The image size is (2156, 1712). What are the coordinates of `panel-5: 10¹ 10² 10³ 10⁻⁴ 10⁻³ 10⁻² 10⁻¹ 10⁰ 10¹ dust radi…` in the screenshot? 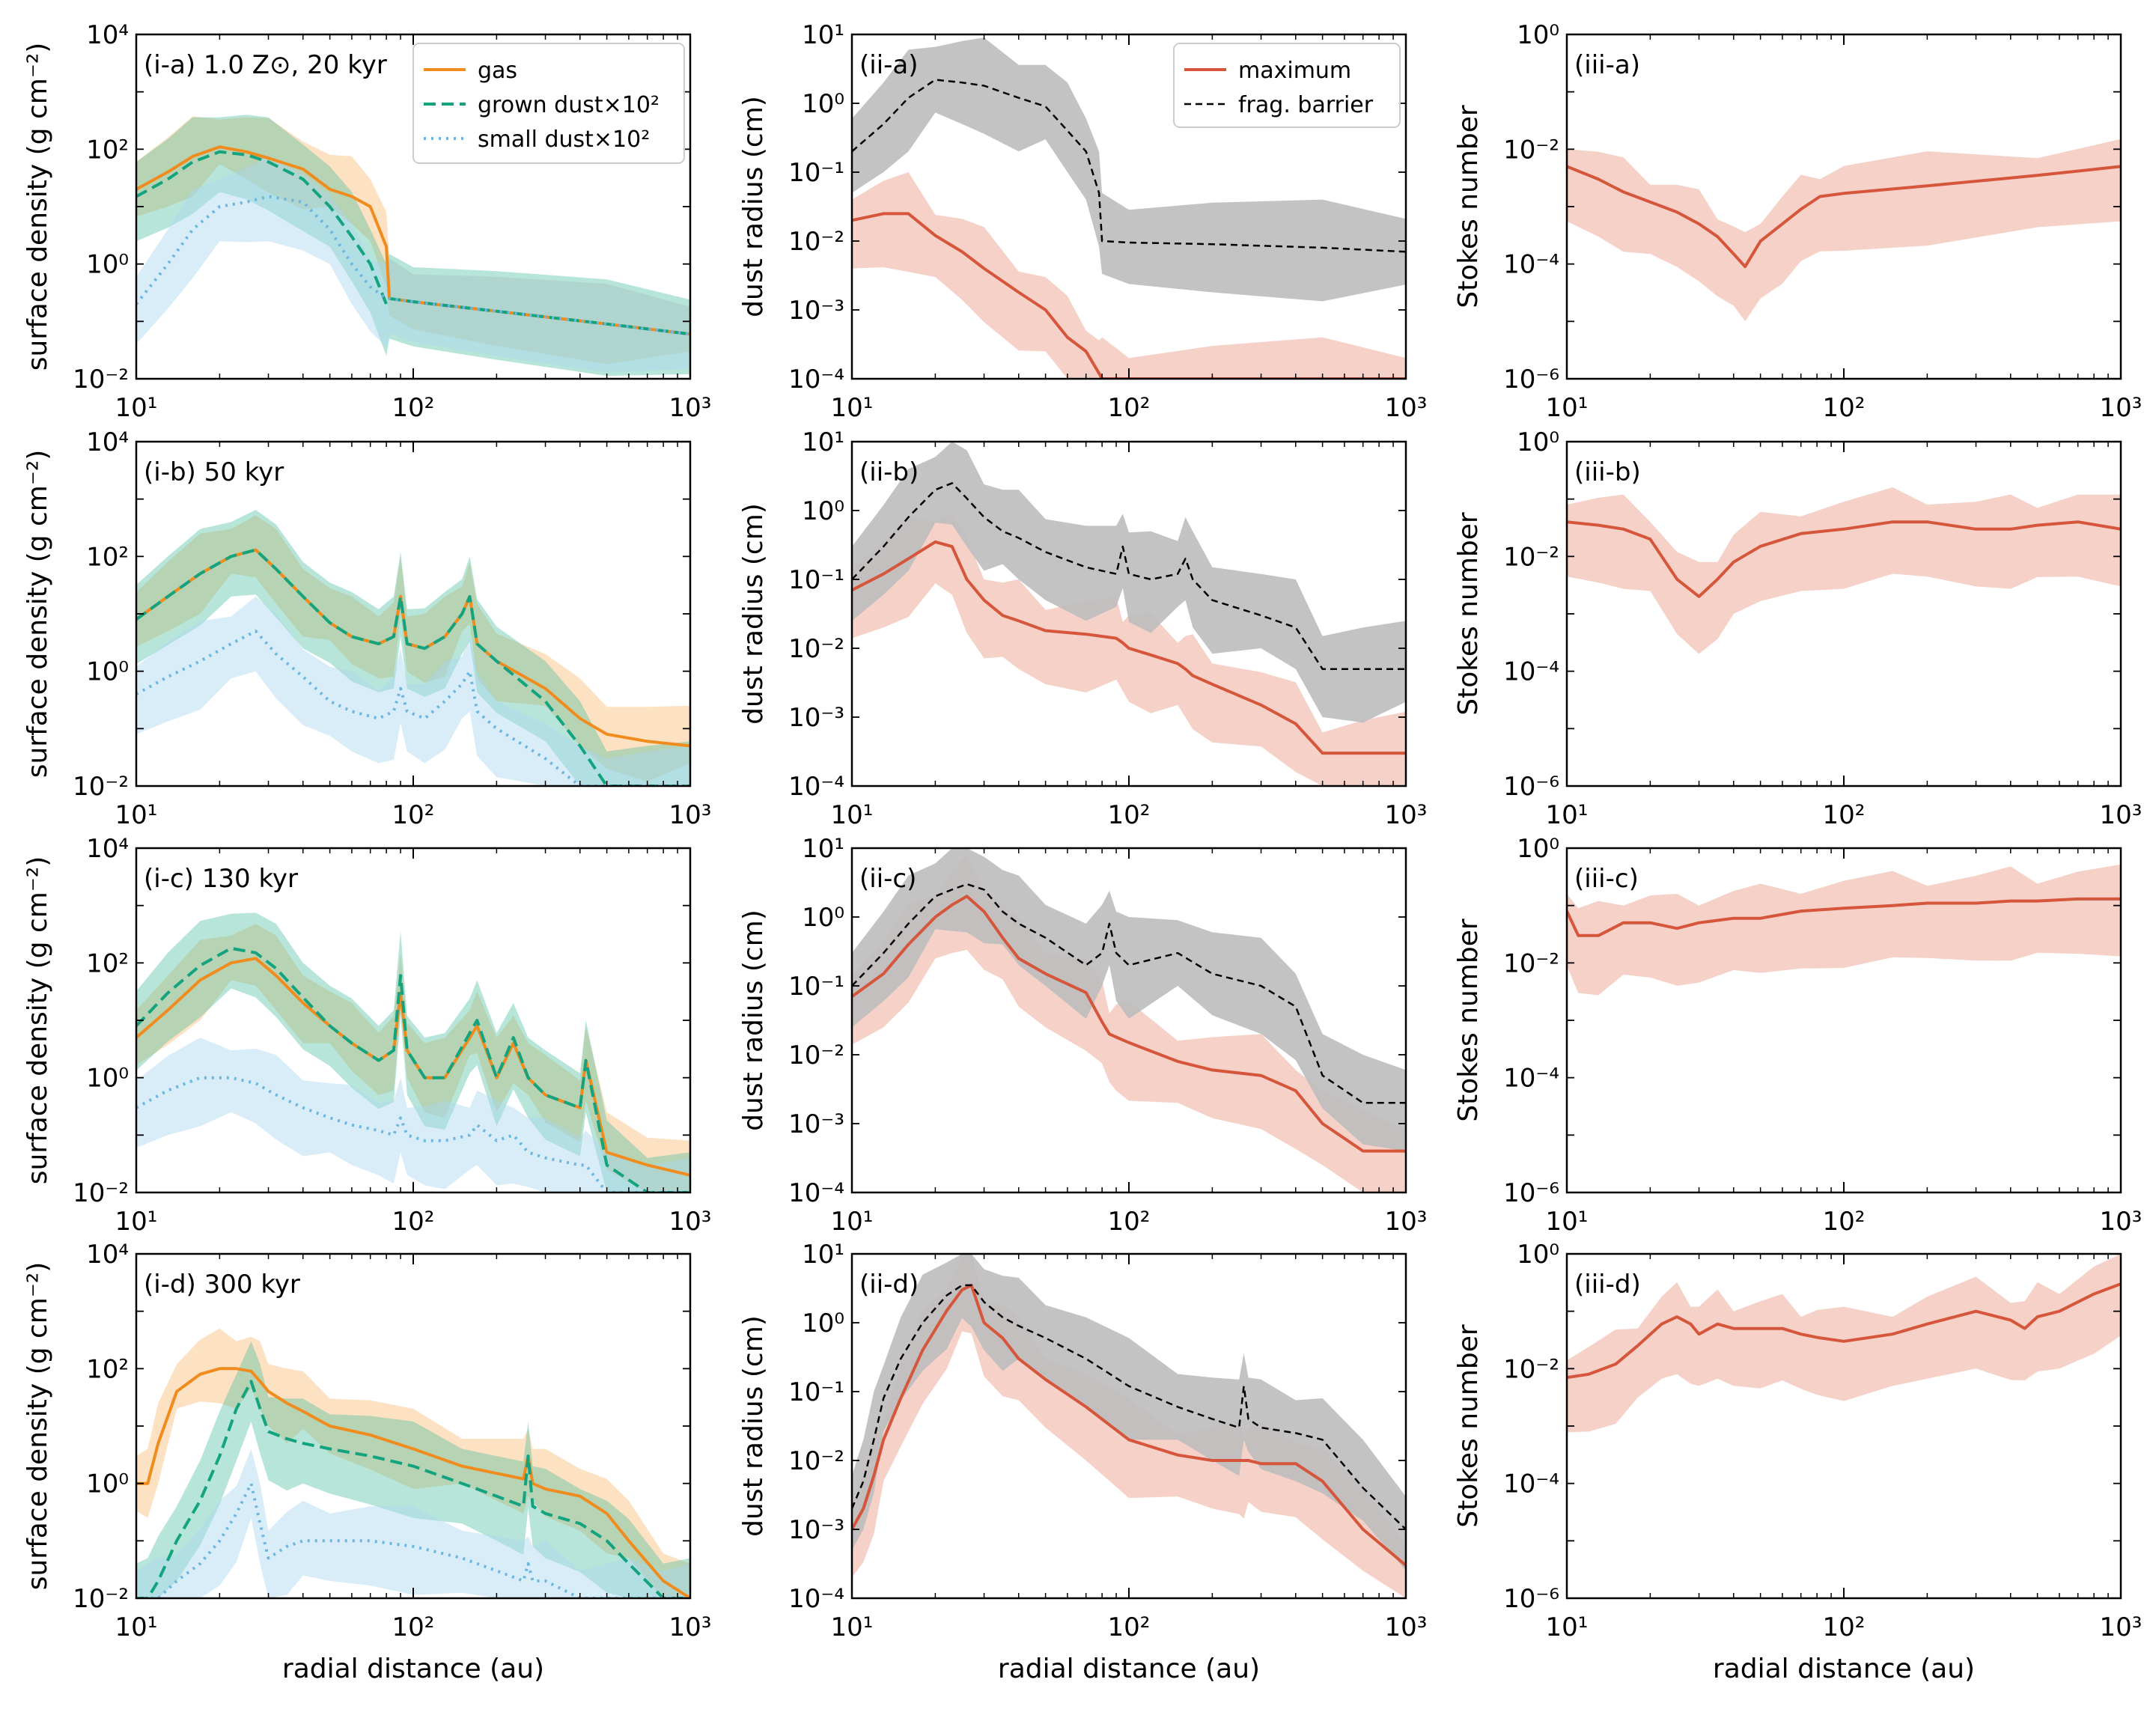 It's located at (1082, 628).